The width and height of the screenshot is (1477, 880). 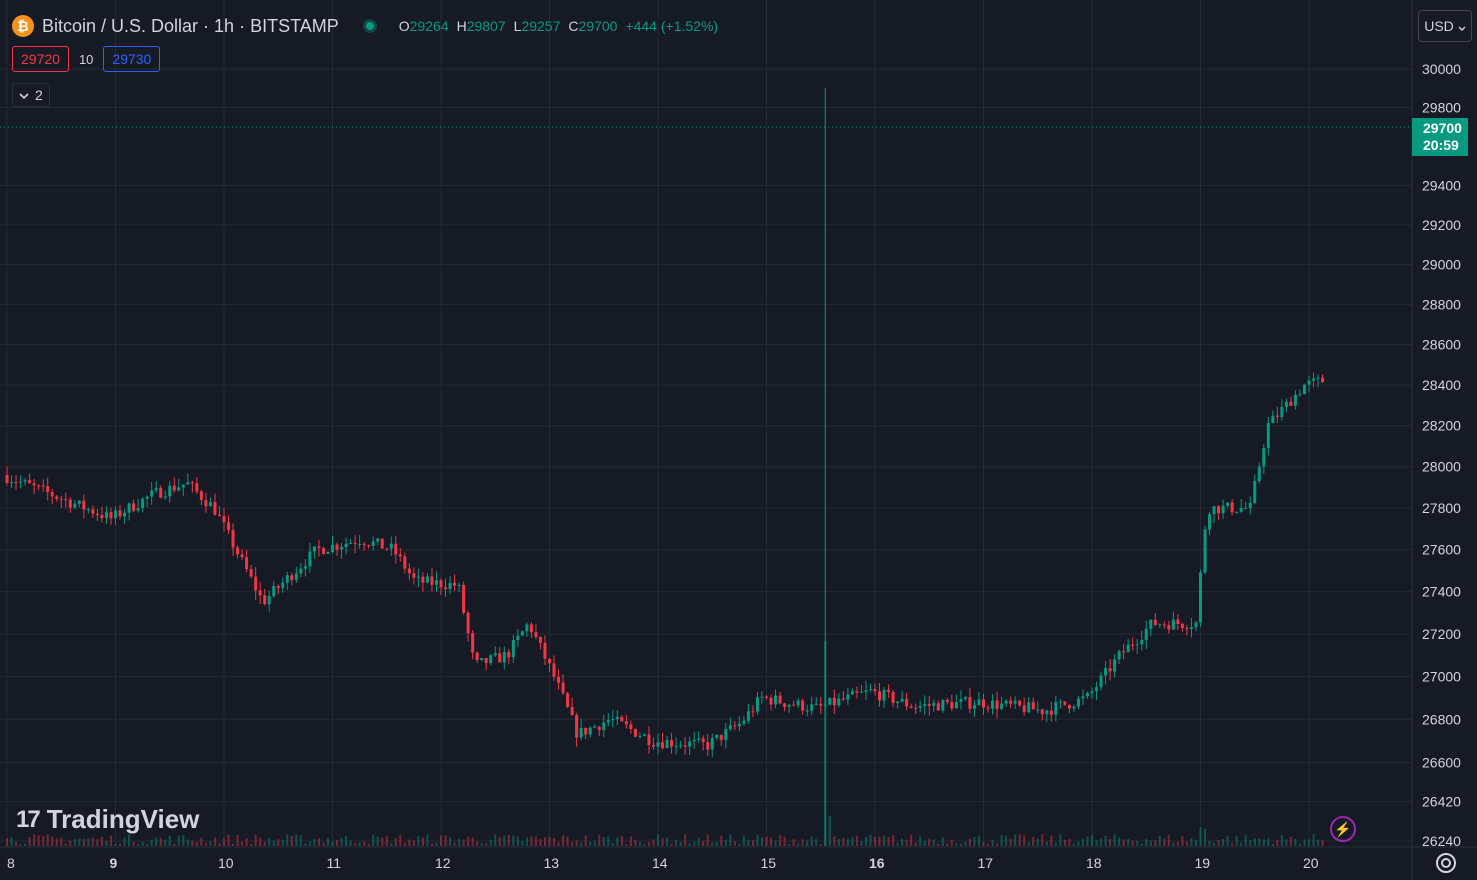 I want to click on price-tick-label: 27200, so click(x=1441, y=634).